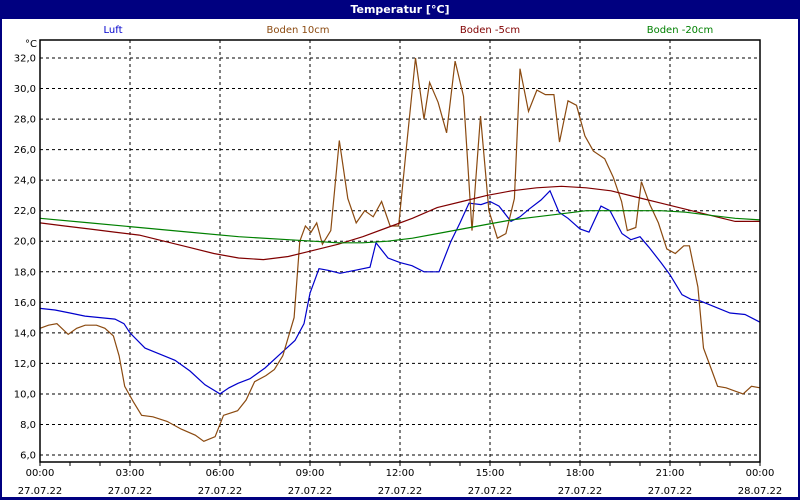 The width and height of the screenshot is (800, 500). What do you see at coordinates (580, 473) in the screenshot?
I see `x-tick-time: 18:00` at bounding box center [580, 473].